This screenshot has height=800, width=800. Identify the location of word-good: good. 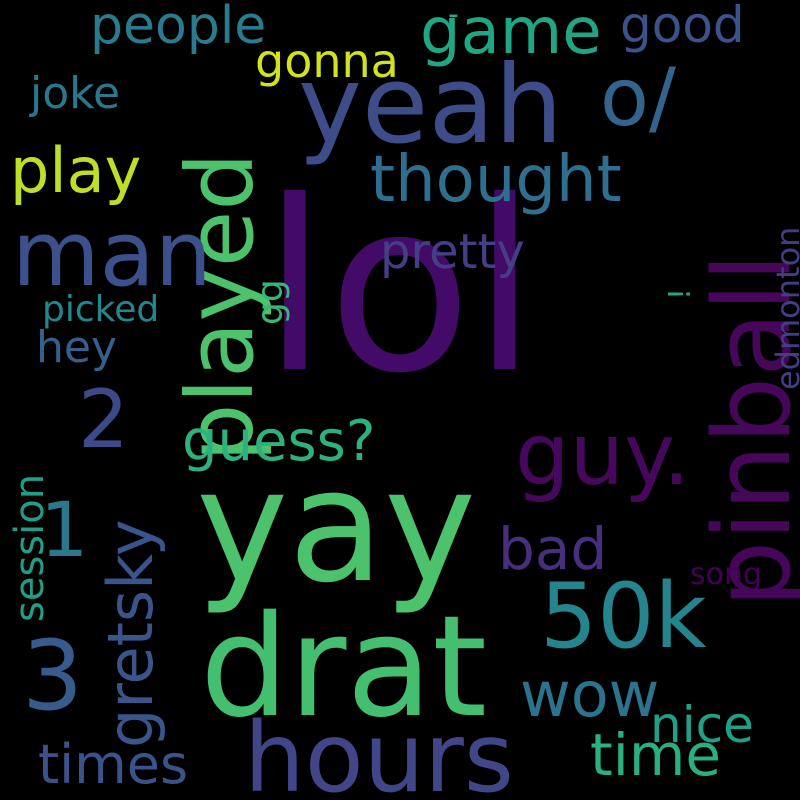
(682, 27).